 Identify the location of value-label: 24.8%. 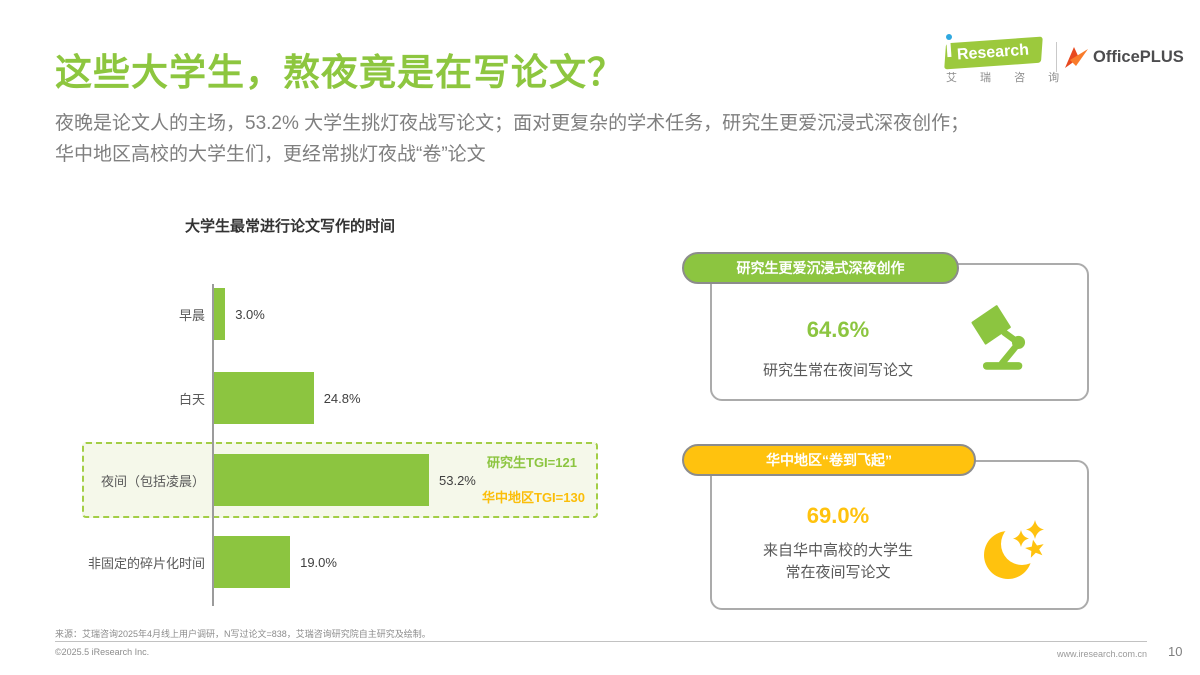
(342, 398).